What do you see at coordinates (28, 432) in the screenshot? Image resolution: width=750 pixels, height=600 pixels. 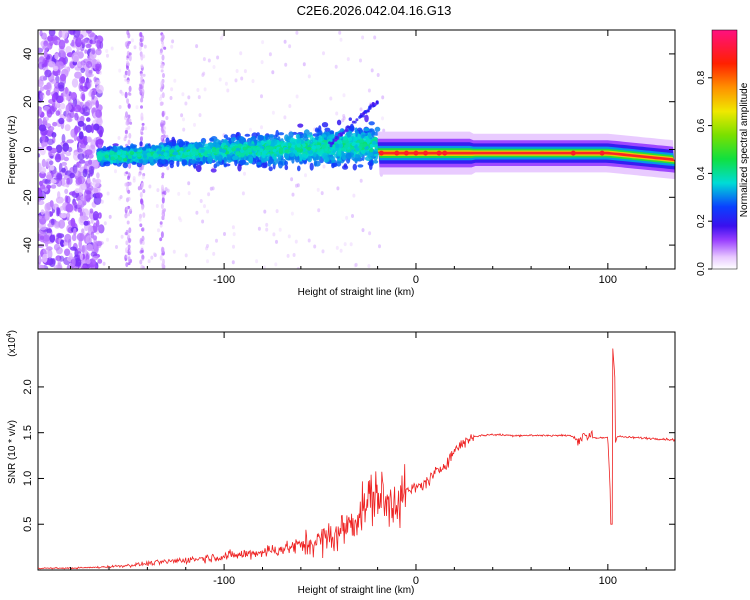 I see `snr-ytick-label: 1.5` at bounding box center [28, 432].